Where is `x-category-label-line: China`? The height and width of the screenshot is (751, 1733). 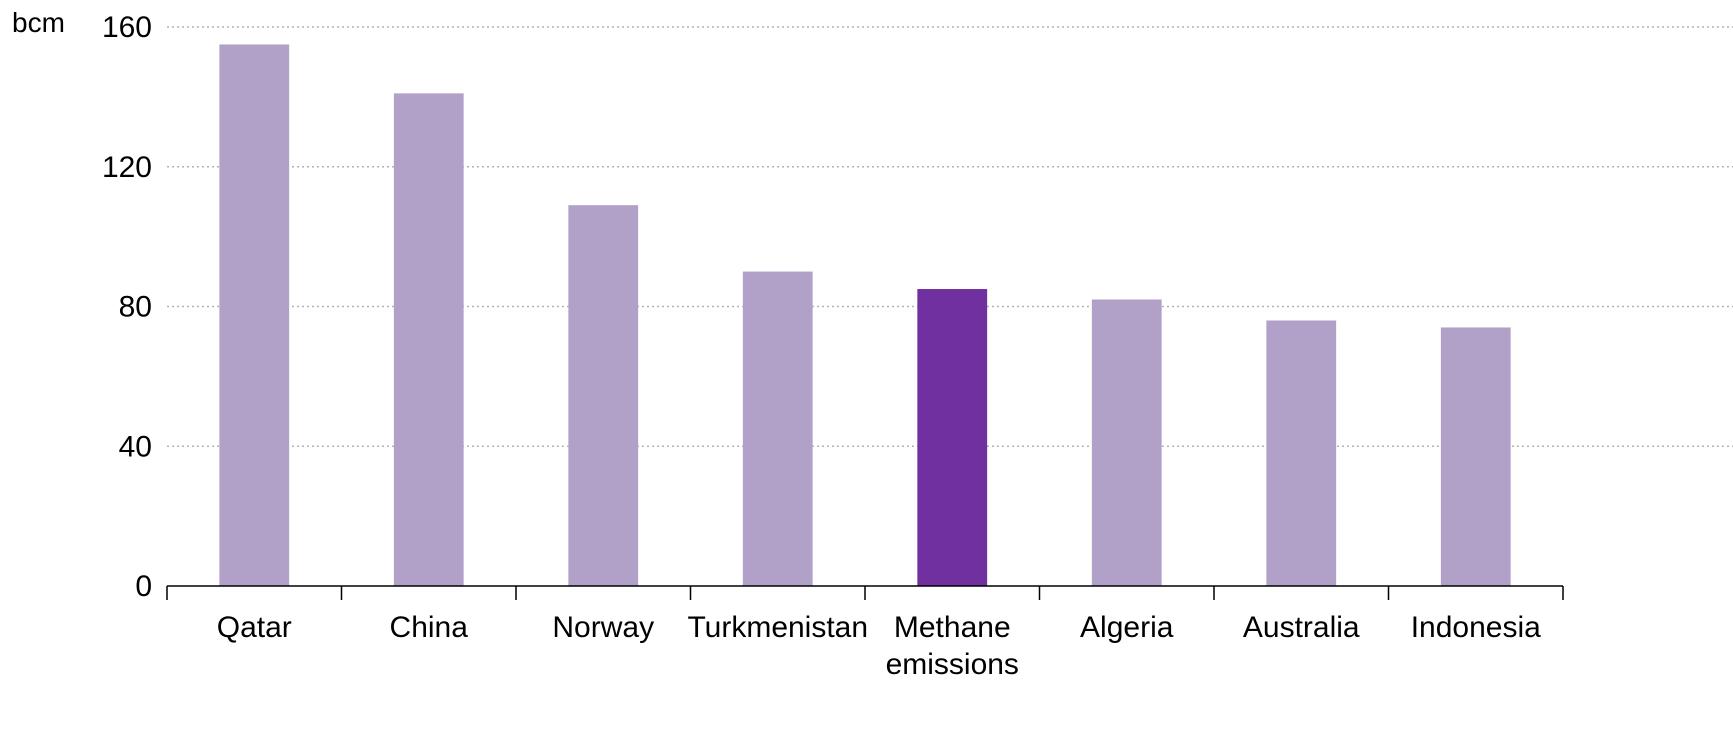
x-category-label-line: China is located at coordinates (429, 627).